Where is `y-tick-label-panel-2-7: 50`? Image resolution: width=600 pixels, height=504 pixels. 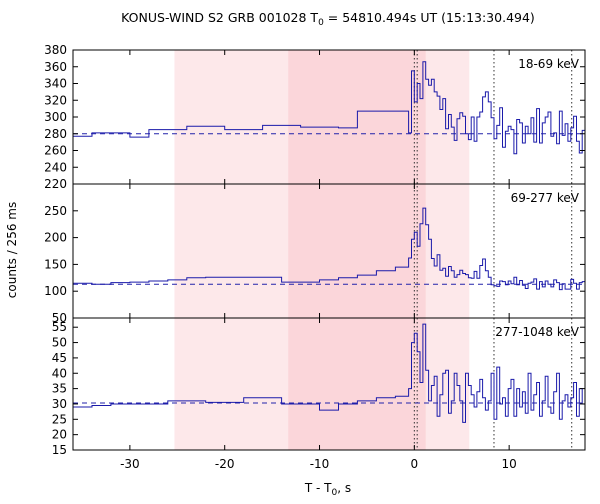
y-tick-label-panel-2-7: 50 is located at coordinates (59, 343).